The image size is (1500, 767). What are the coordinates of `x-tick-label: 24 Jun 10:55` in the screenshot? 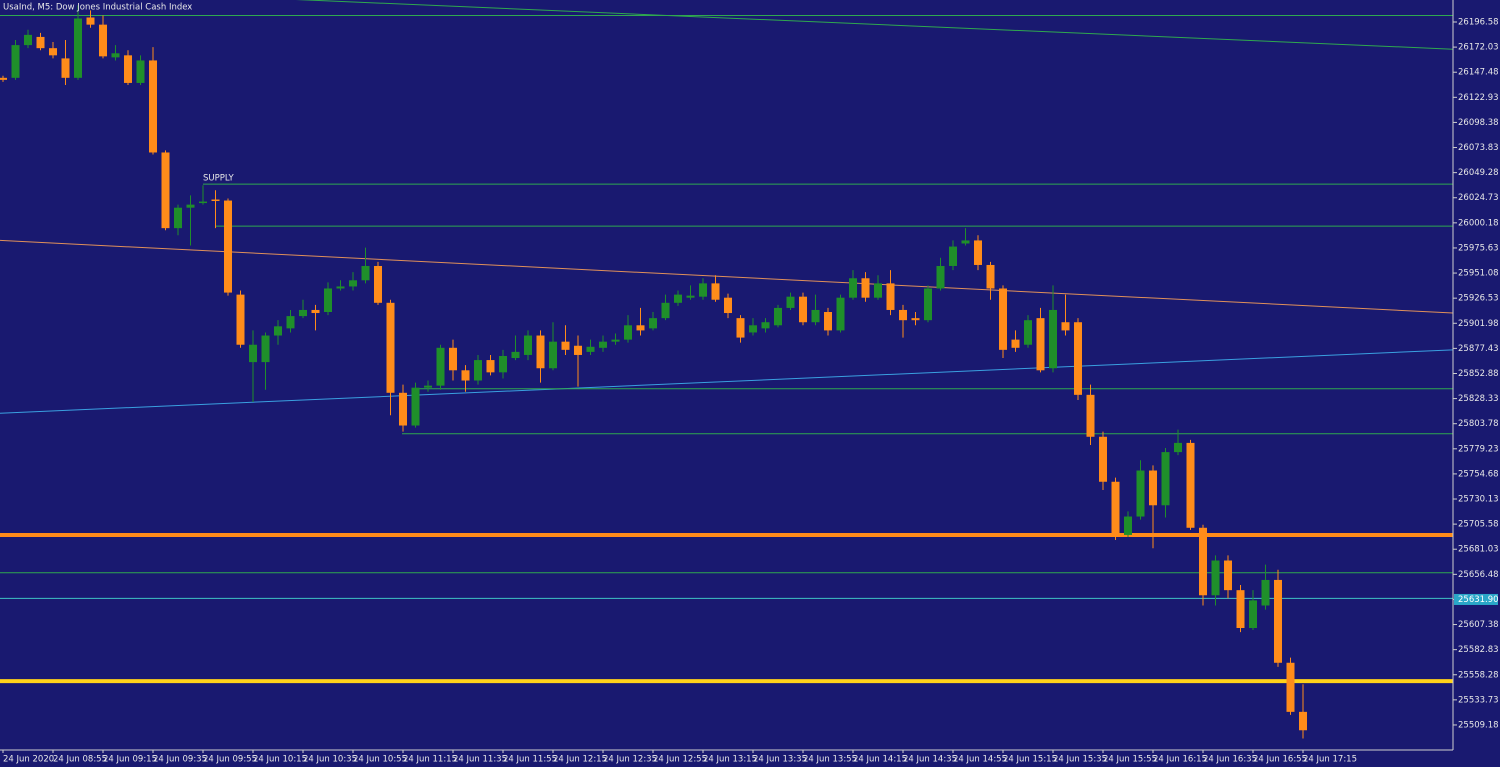 It's located at (380, 760).